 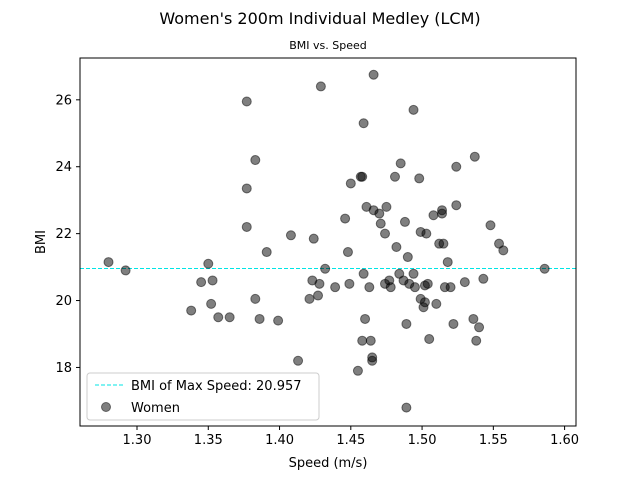 What do you see at coordinates (493, 440) in the screenshot?
I see `x-tick-label: 1.55` at bounding box center [493, 440].